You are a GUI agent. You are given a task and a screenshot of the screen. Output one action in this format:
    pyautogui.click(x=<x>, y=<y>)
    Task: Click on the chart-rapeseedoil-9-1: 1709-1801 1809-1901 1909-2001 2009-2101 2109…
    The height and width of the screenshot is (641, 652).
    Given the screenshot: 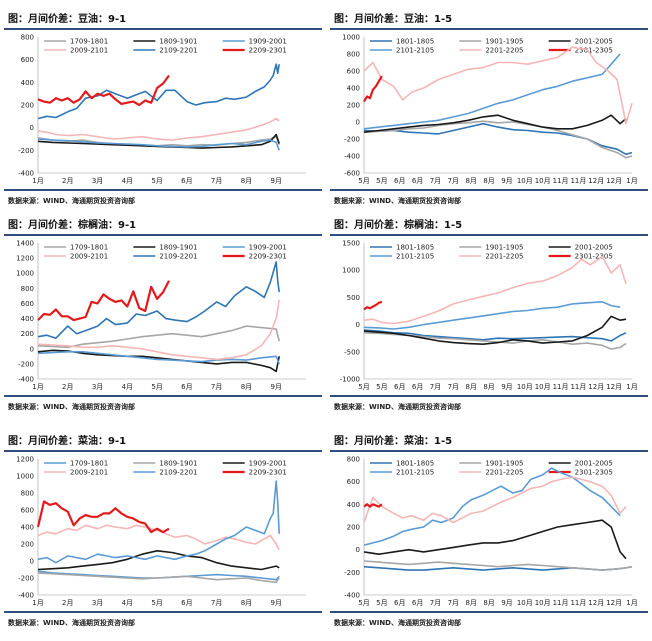 What is the action you would take?
    pyautogui.click(x=161, y=531)
    